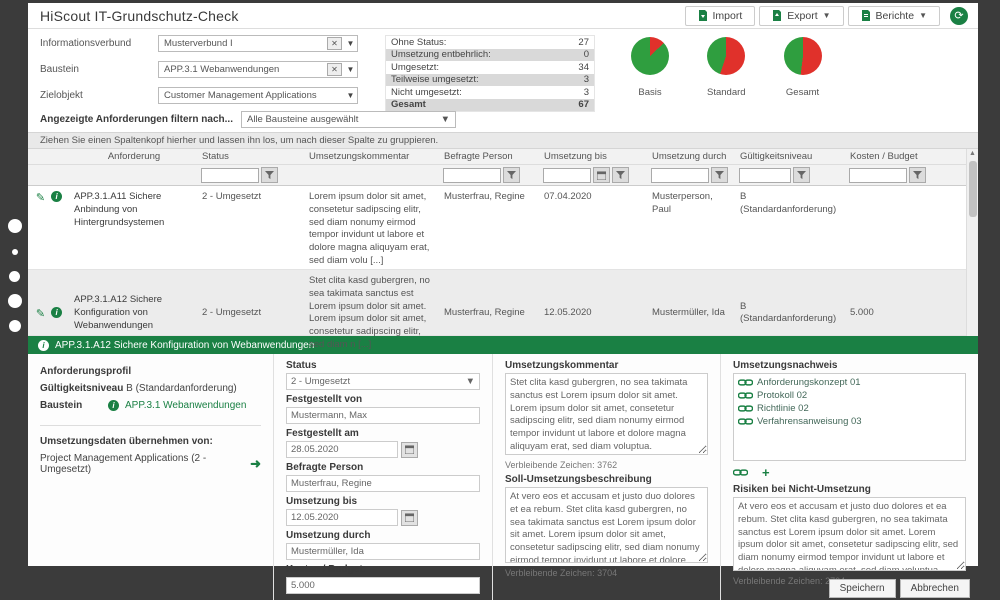  Describe the element at coordinates (322, 501) in the screenshot. I see `umsetzung-bis-label: Umsetzung bis` at that location.